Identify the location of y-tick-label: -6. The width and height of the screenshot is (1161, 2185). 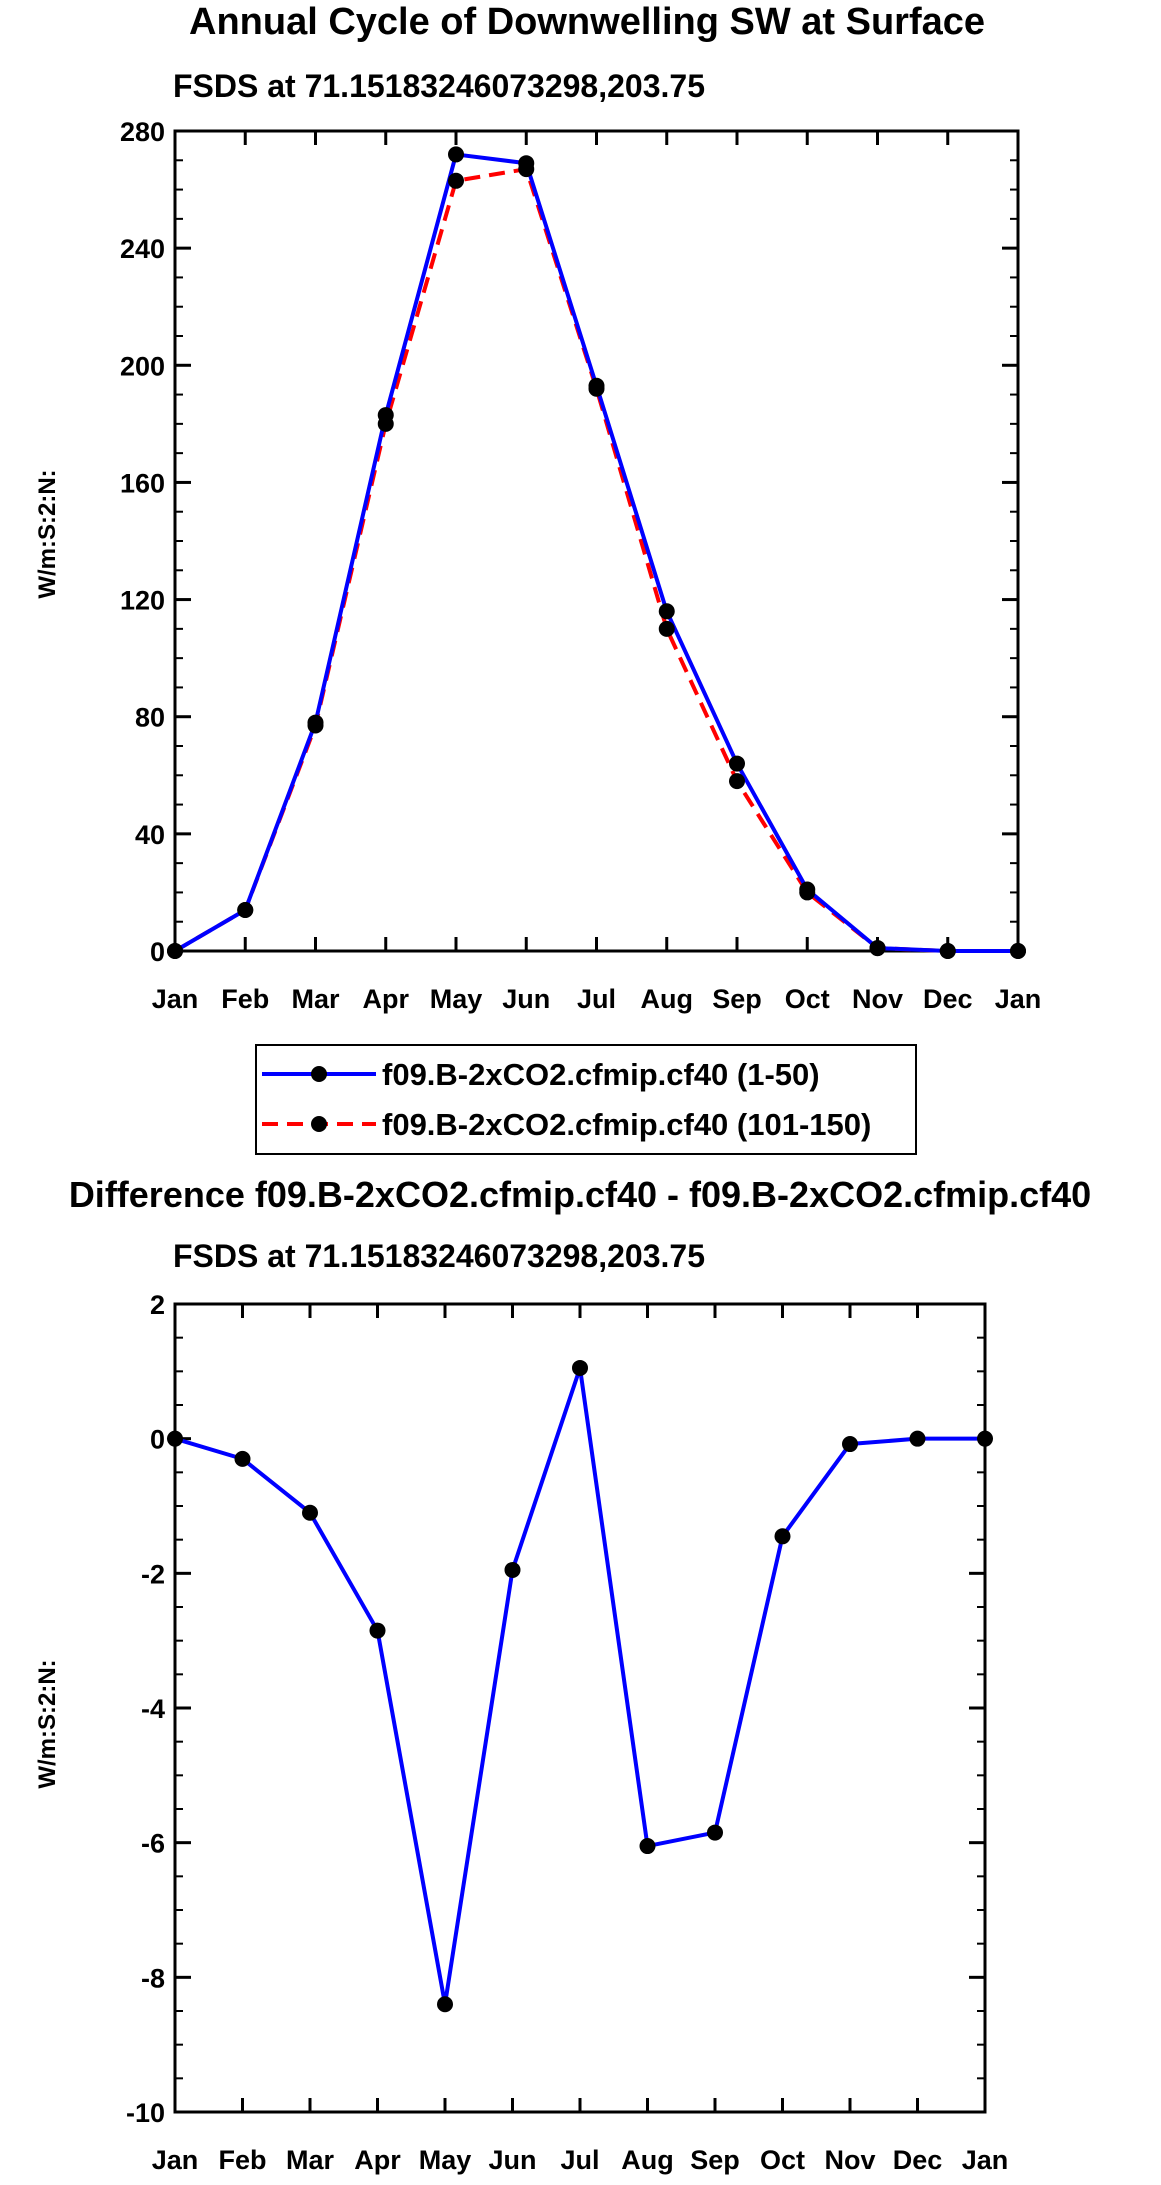
(153, 1844).